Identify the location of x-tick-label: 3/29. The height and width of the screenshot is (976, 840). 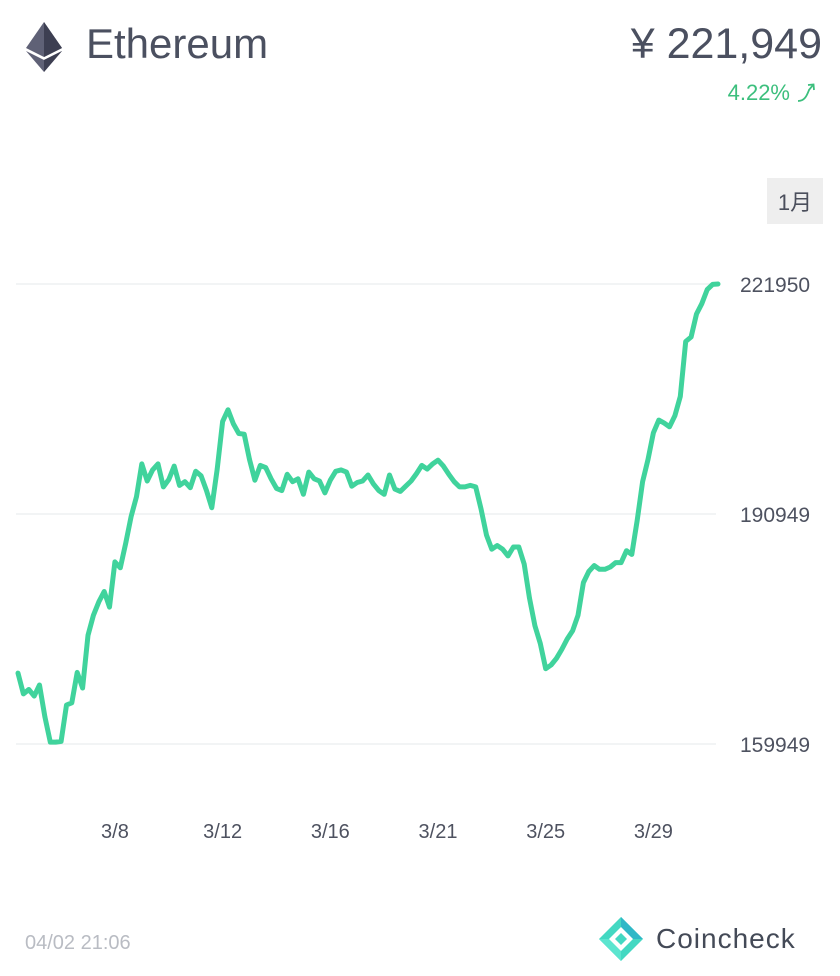
(653, 832).